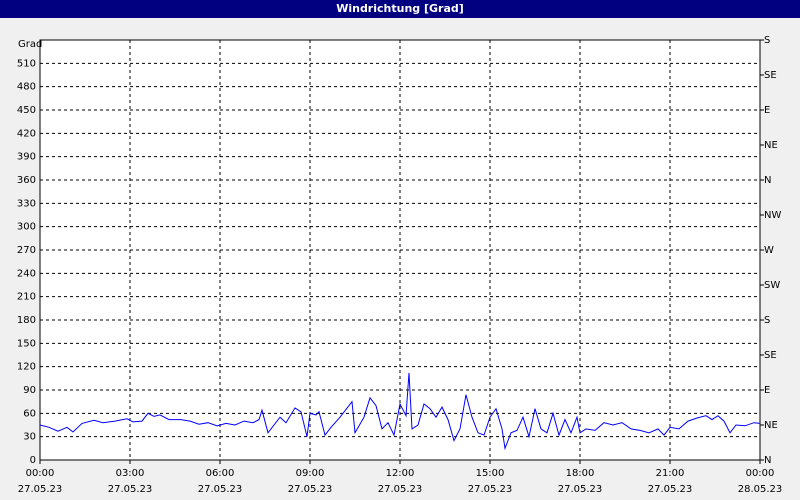 This screenshot has width=800, height=500. What do you see at coordinates (29, 413) in the screenshot?
I see `y-tick-label: 60` at bounding box center [29, 413].